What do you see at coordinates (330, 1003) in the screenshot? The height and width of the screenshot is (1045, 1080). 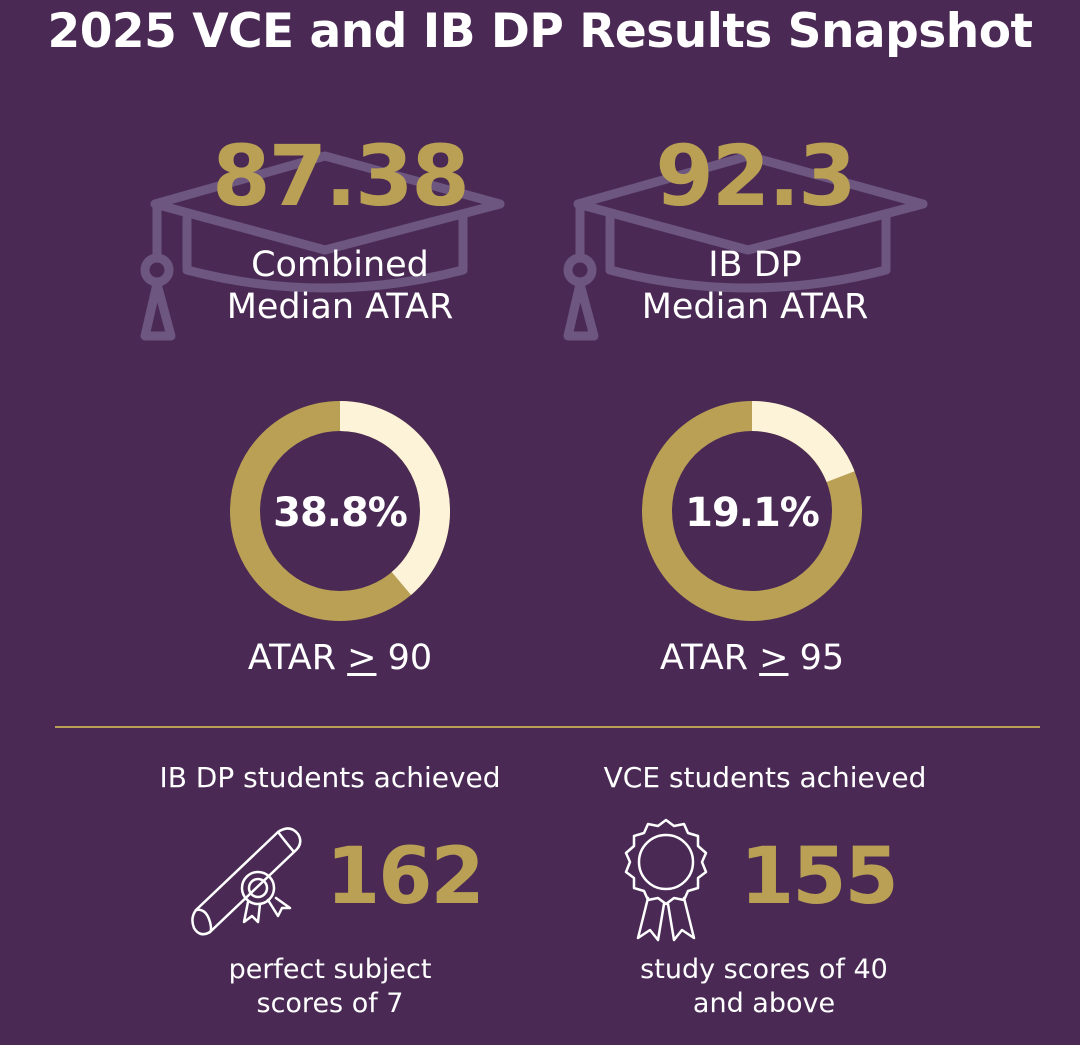 I see `ibdp-desc-line2: scores of 7` at bounding box center [330, 1003].